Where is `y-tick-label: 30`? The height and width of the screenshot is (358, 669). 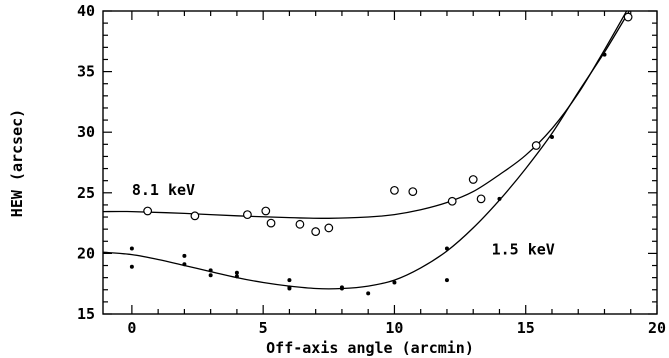 y-tick-label: 30 is located at coordinates (86, 132).